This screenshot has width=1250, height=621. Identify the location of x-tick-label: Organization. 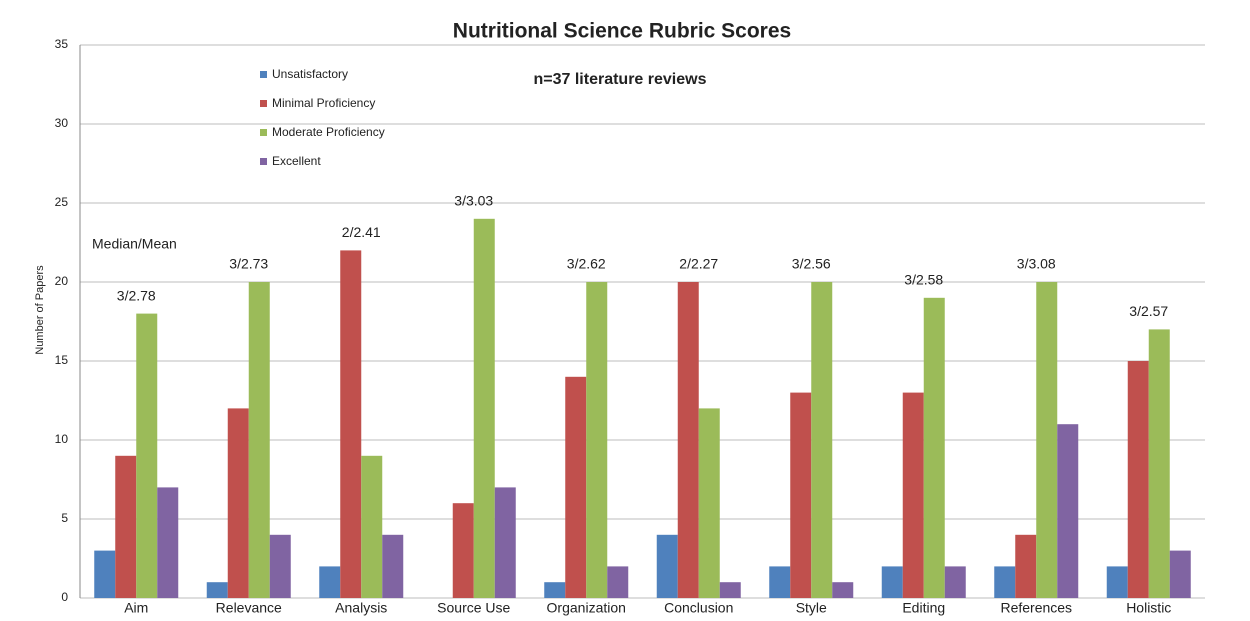
(586, 608).